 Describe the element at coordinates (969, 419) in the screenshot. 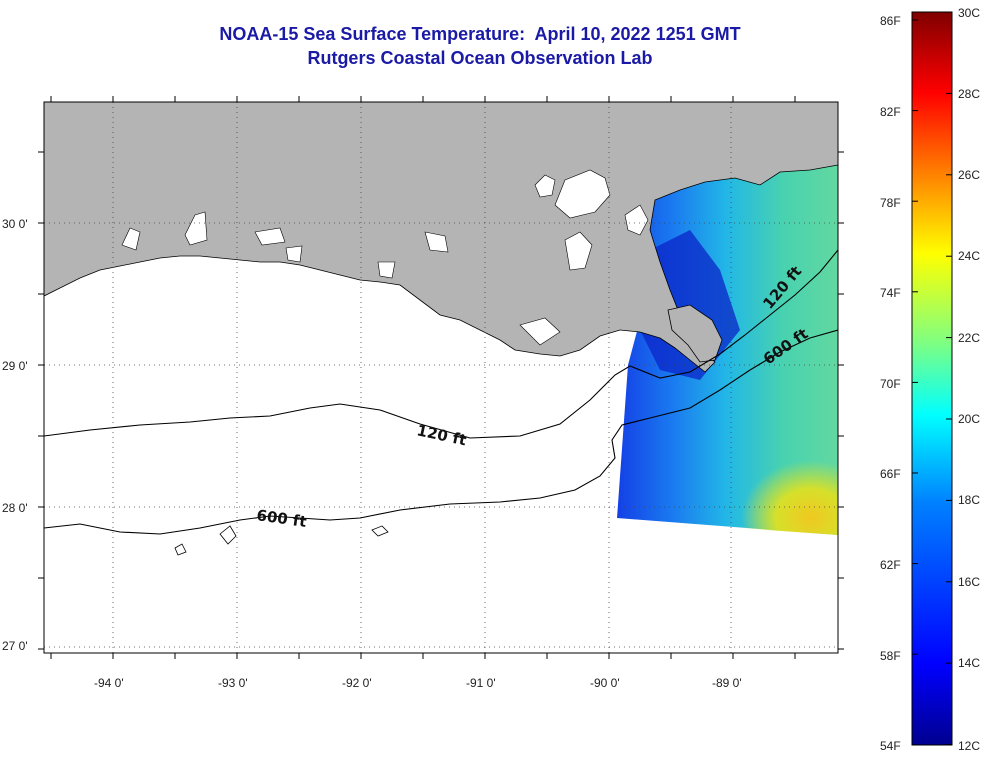

I see `colorbar-c-label: 20C` at that location.